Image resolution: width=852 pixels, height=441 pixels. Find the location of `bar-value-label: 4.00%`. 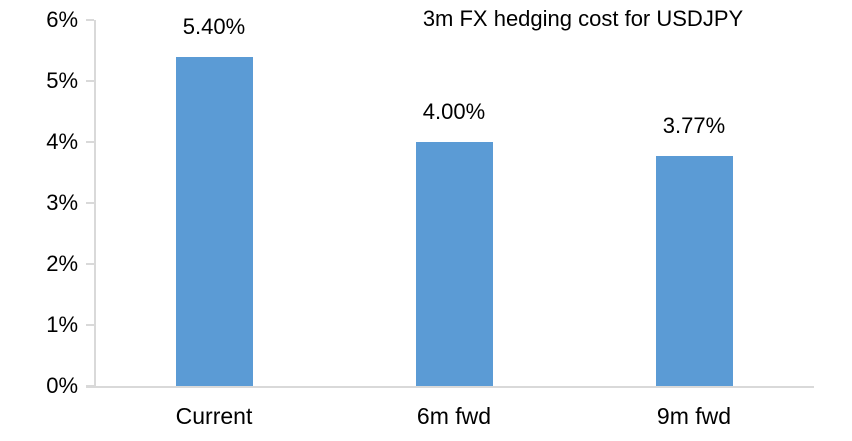

bar-value-label: 4.00% is located at coordinates (454, 111).